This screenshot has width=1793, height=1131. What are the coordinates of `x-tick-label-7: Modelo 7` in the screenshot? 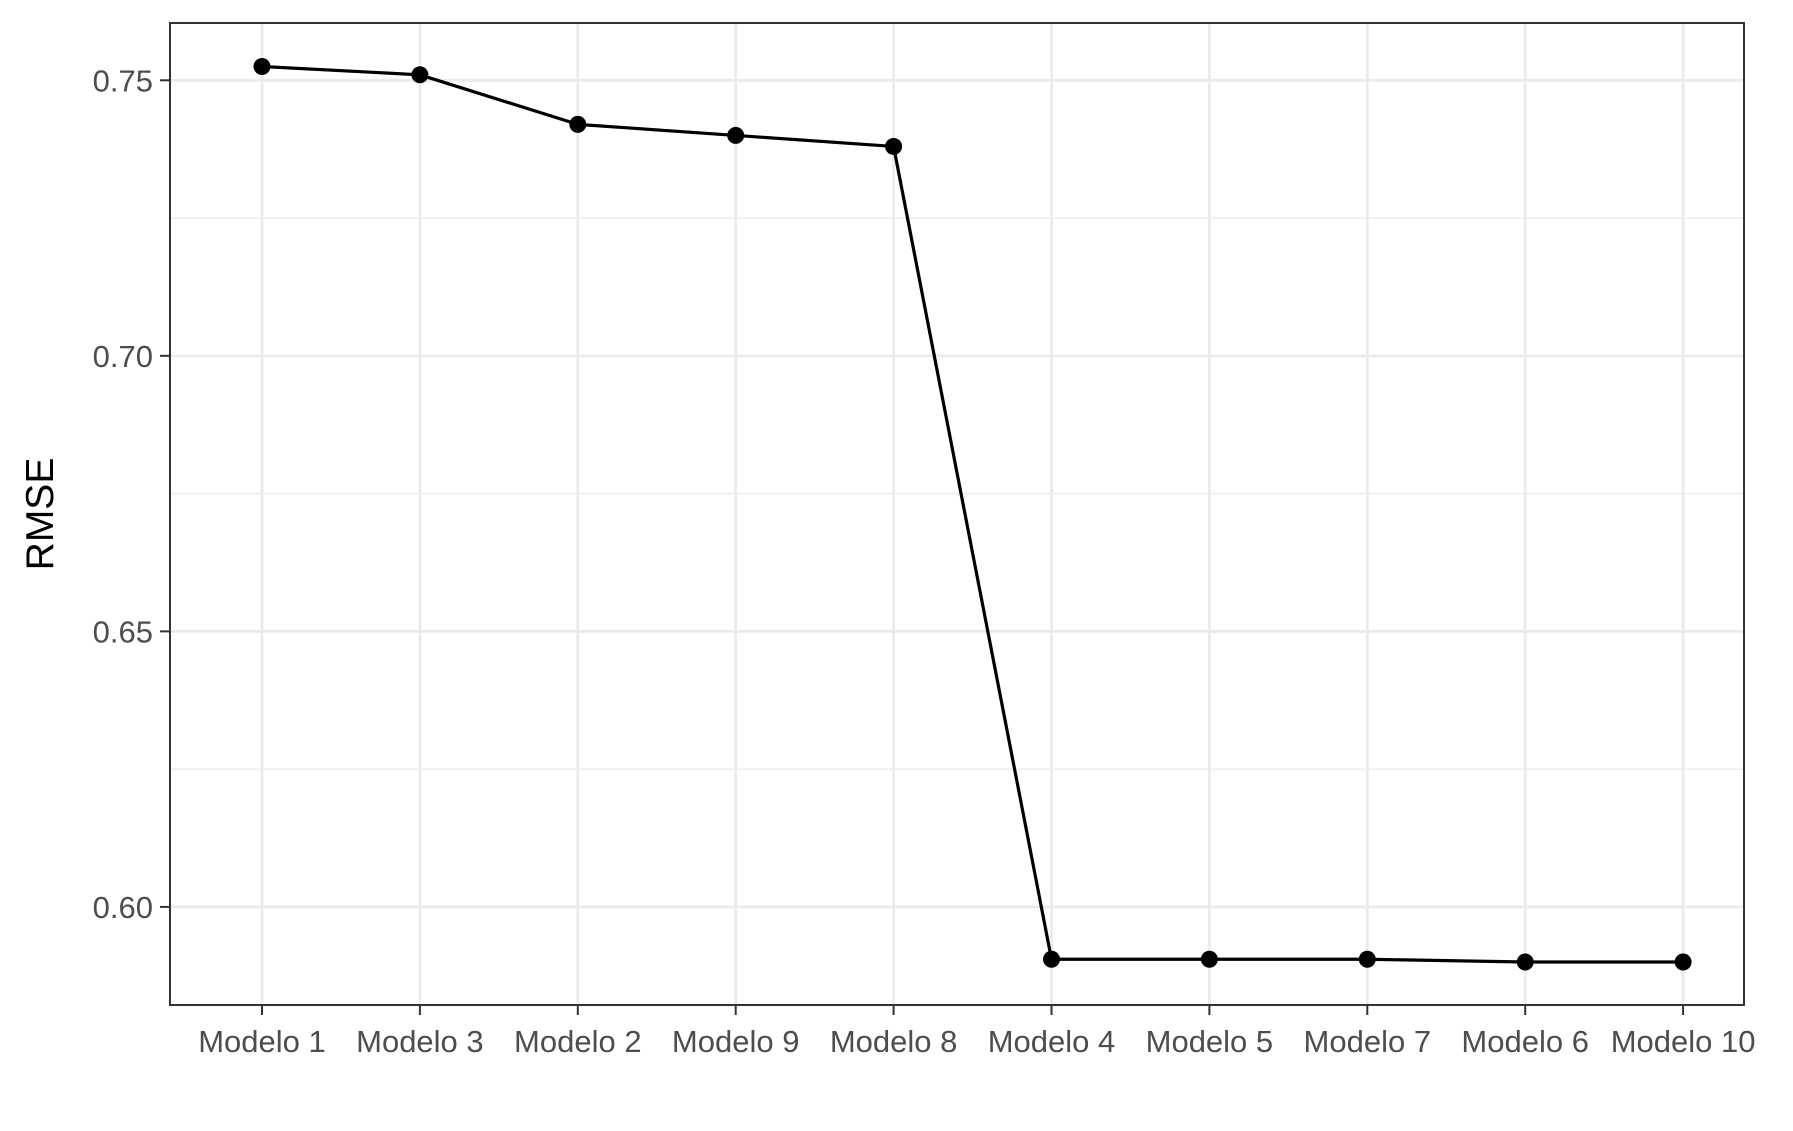 It's located at (1368, 1041).